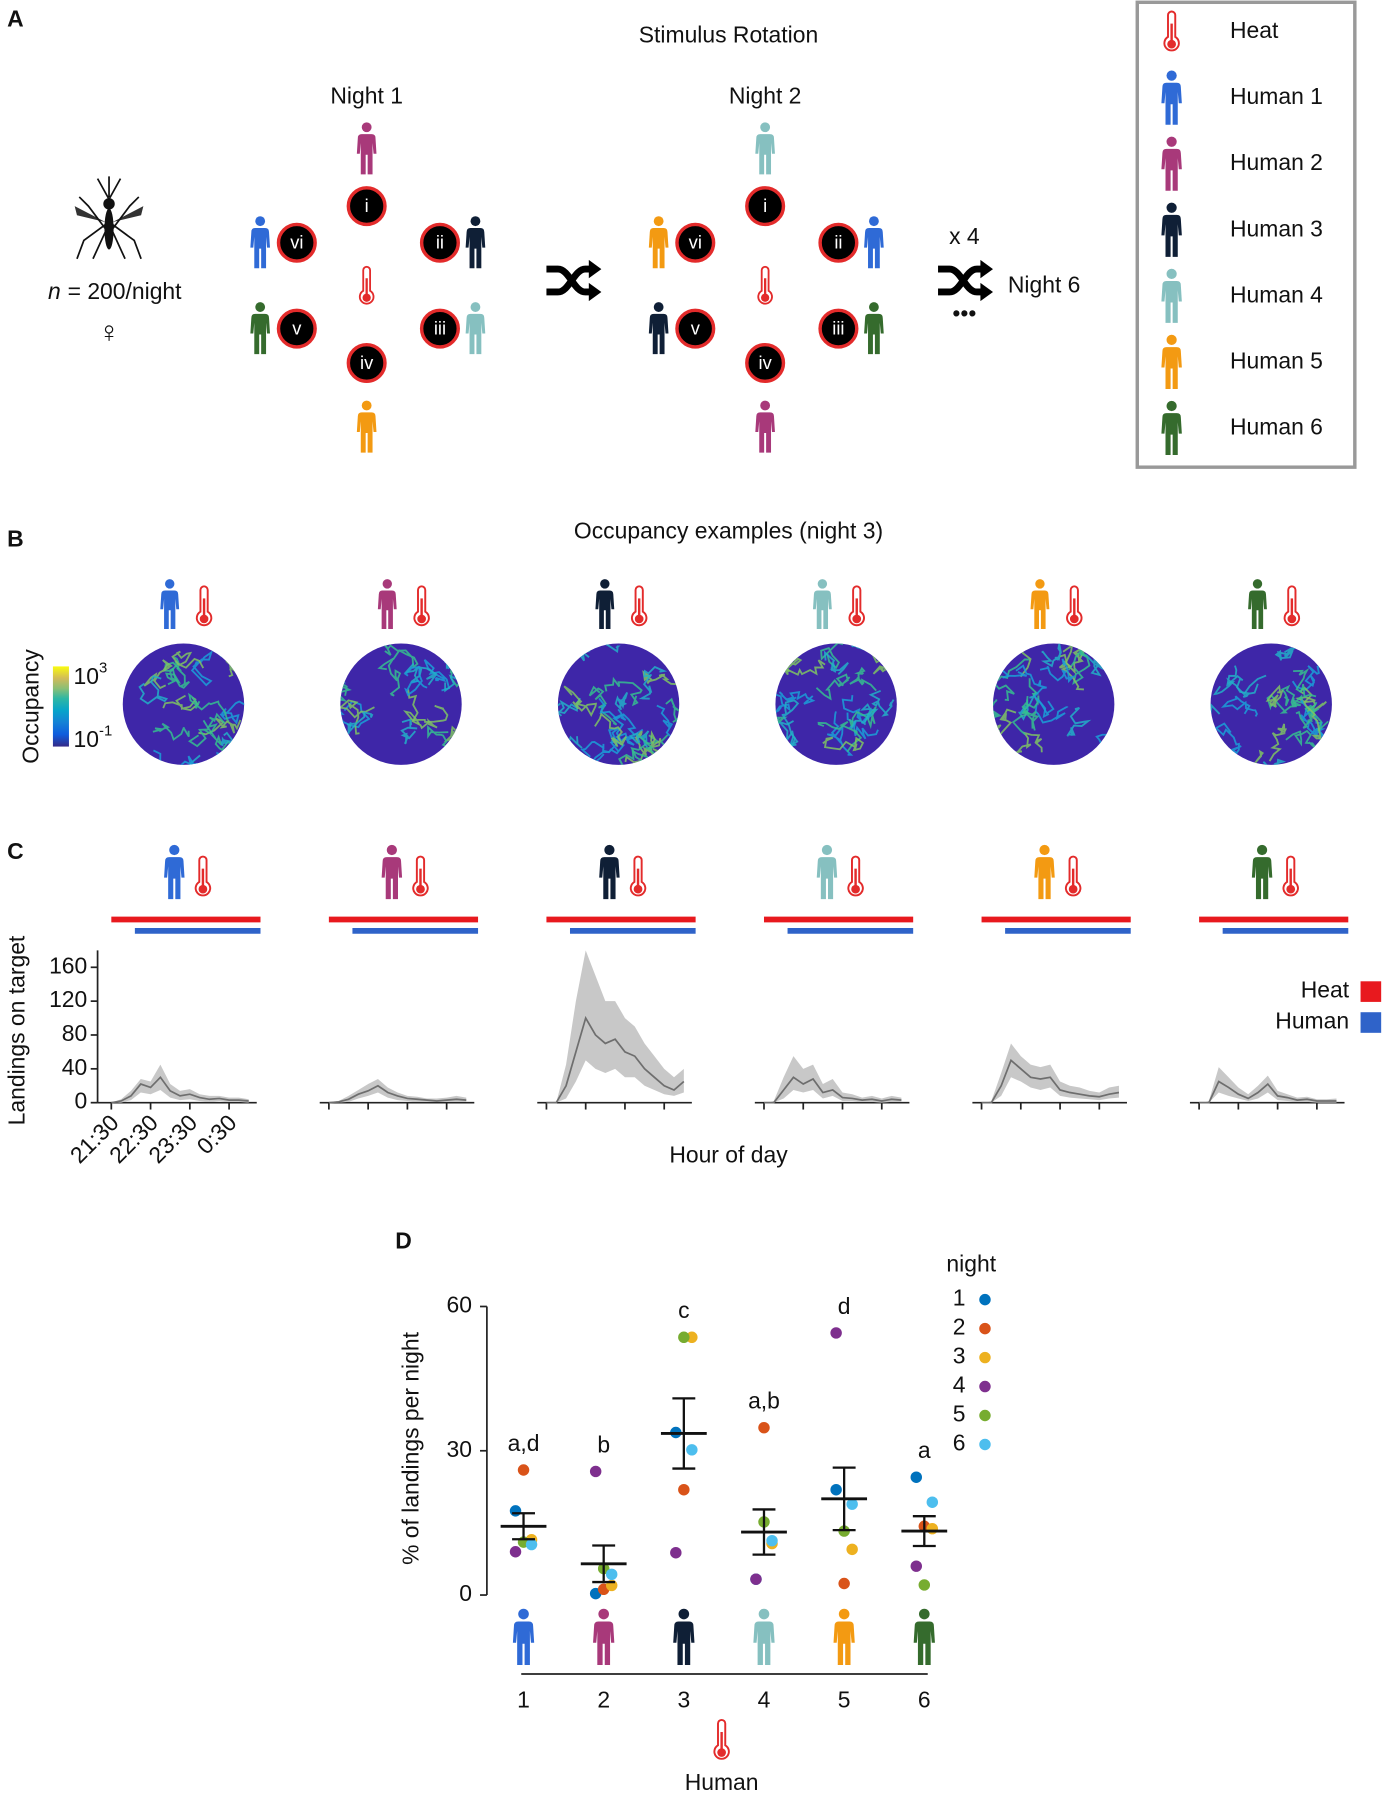 The height and width of the screenshot is (1800, 1386). I want to click on panel-label: C, so click(15, 851).